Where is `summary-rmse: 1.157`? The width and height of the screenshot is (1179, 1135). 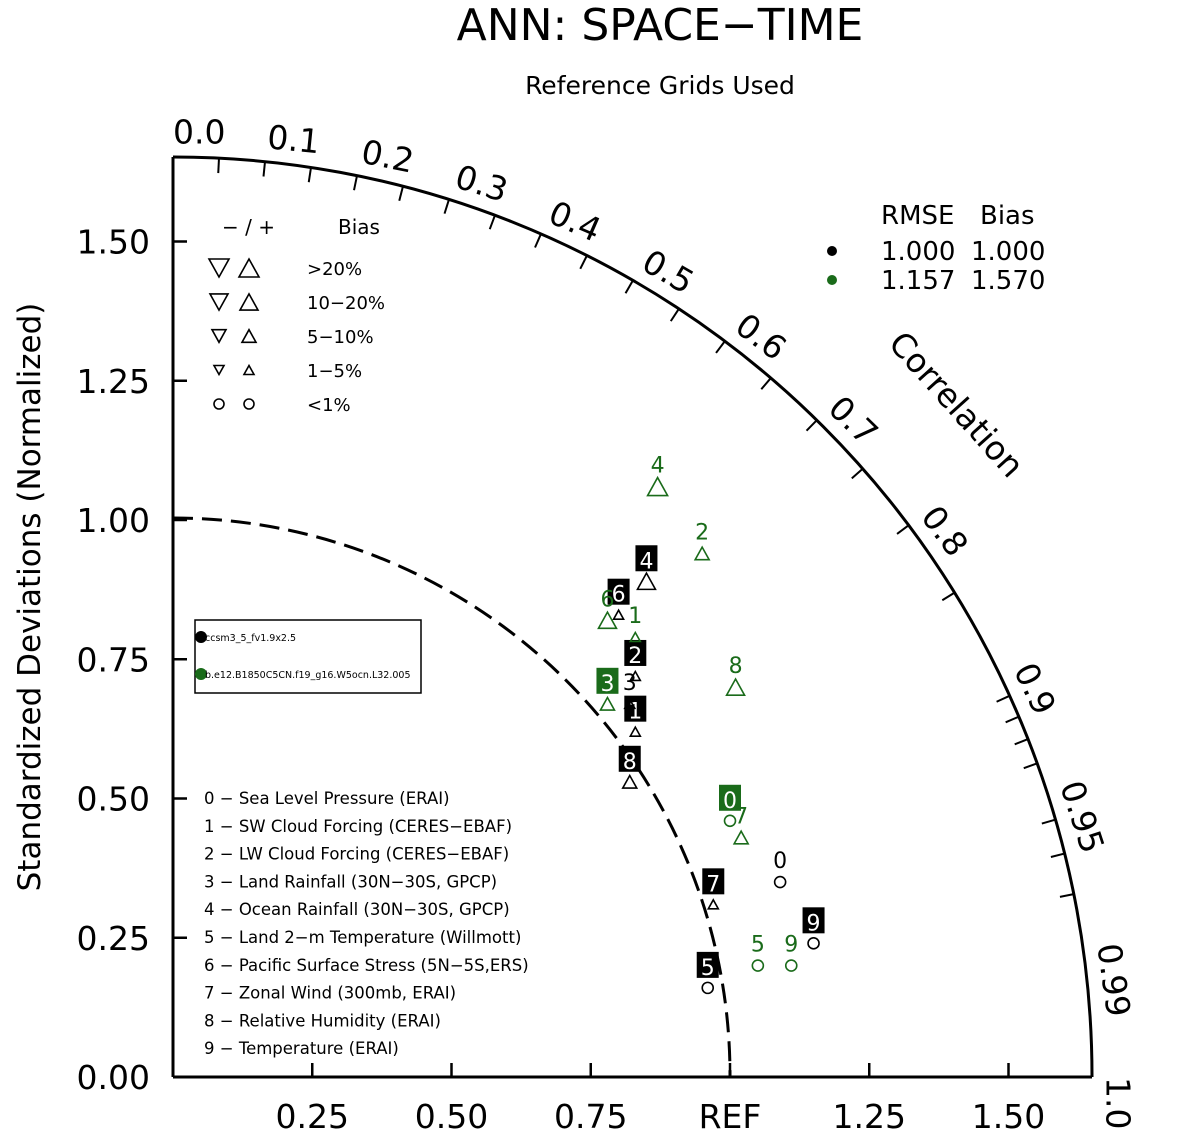 summary-rmse: 1.157 is located at coordinates (918, 281).